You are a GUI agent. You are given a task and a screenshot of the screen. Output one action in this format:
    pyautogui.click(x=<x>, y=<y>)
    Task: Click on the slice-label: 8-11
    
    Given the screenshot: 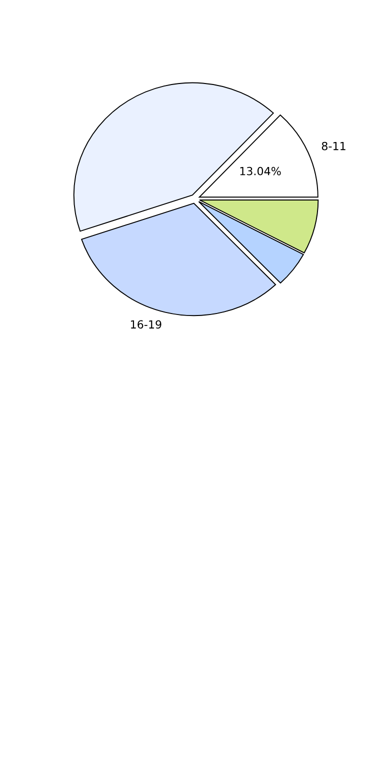 What is the action you would take?
    pyautogui.click(x=334, y=146)
    